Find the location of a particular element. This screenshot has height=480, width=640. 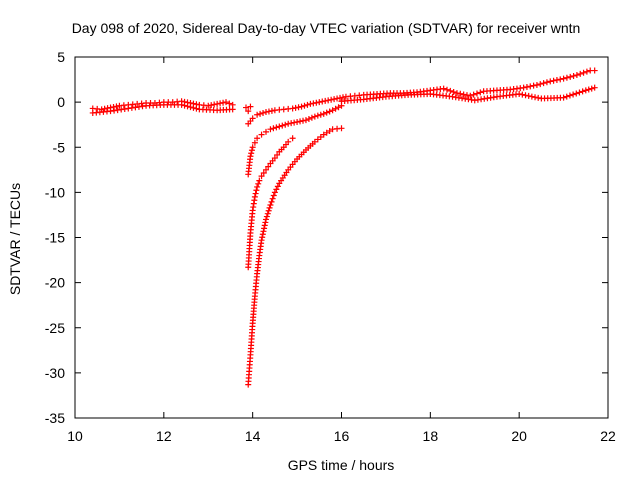

y-tick-label: -35 is located at coordinates (55, 418).